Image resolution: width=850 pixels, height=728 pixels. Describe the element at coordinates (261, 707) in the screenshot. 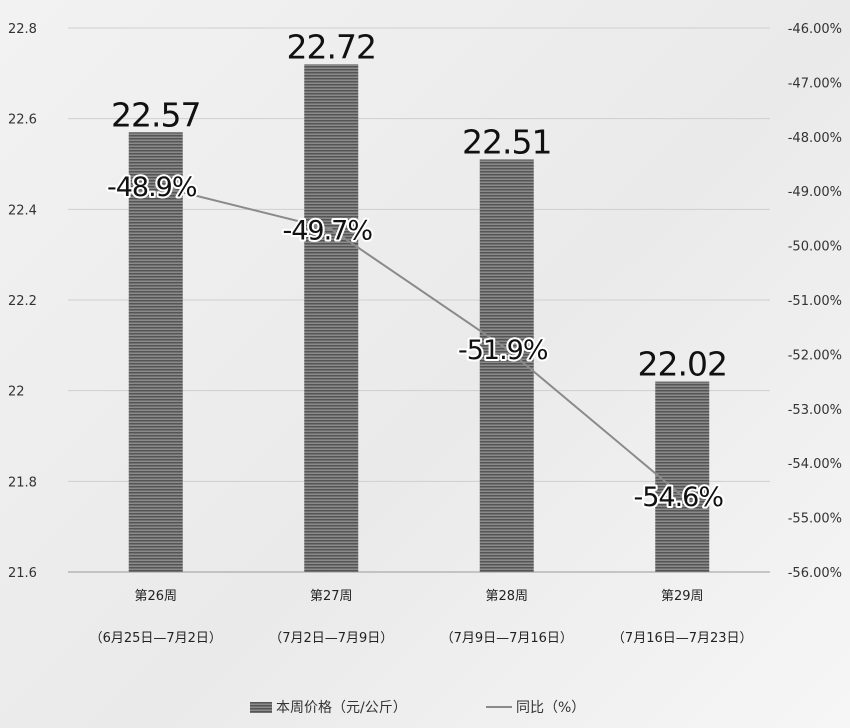

I see `legend-bar-swatch` at that location.